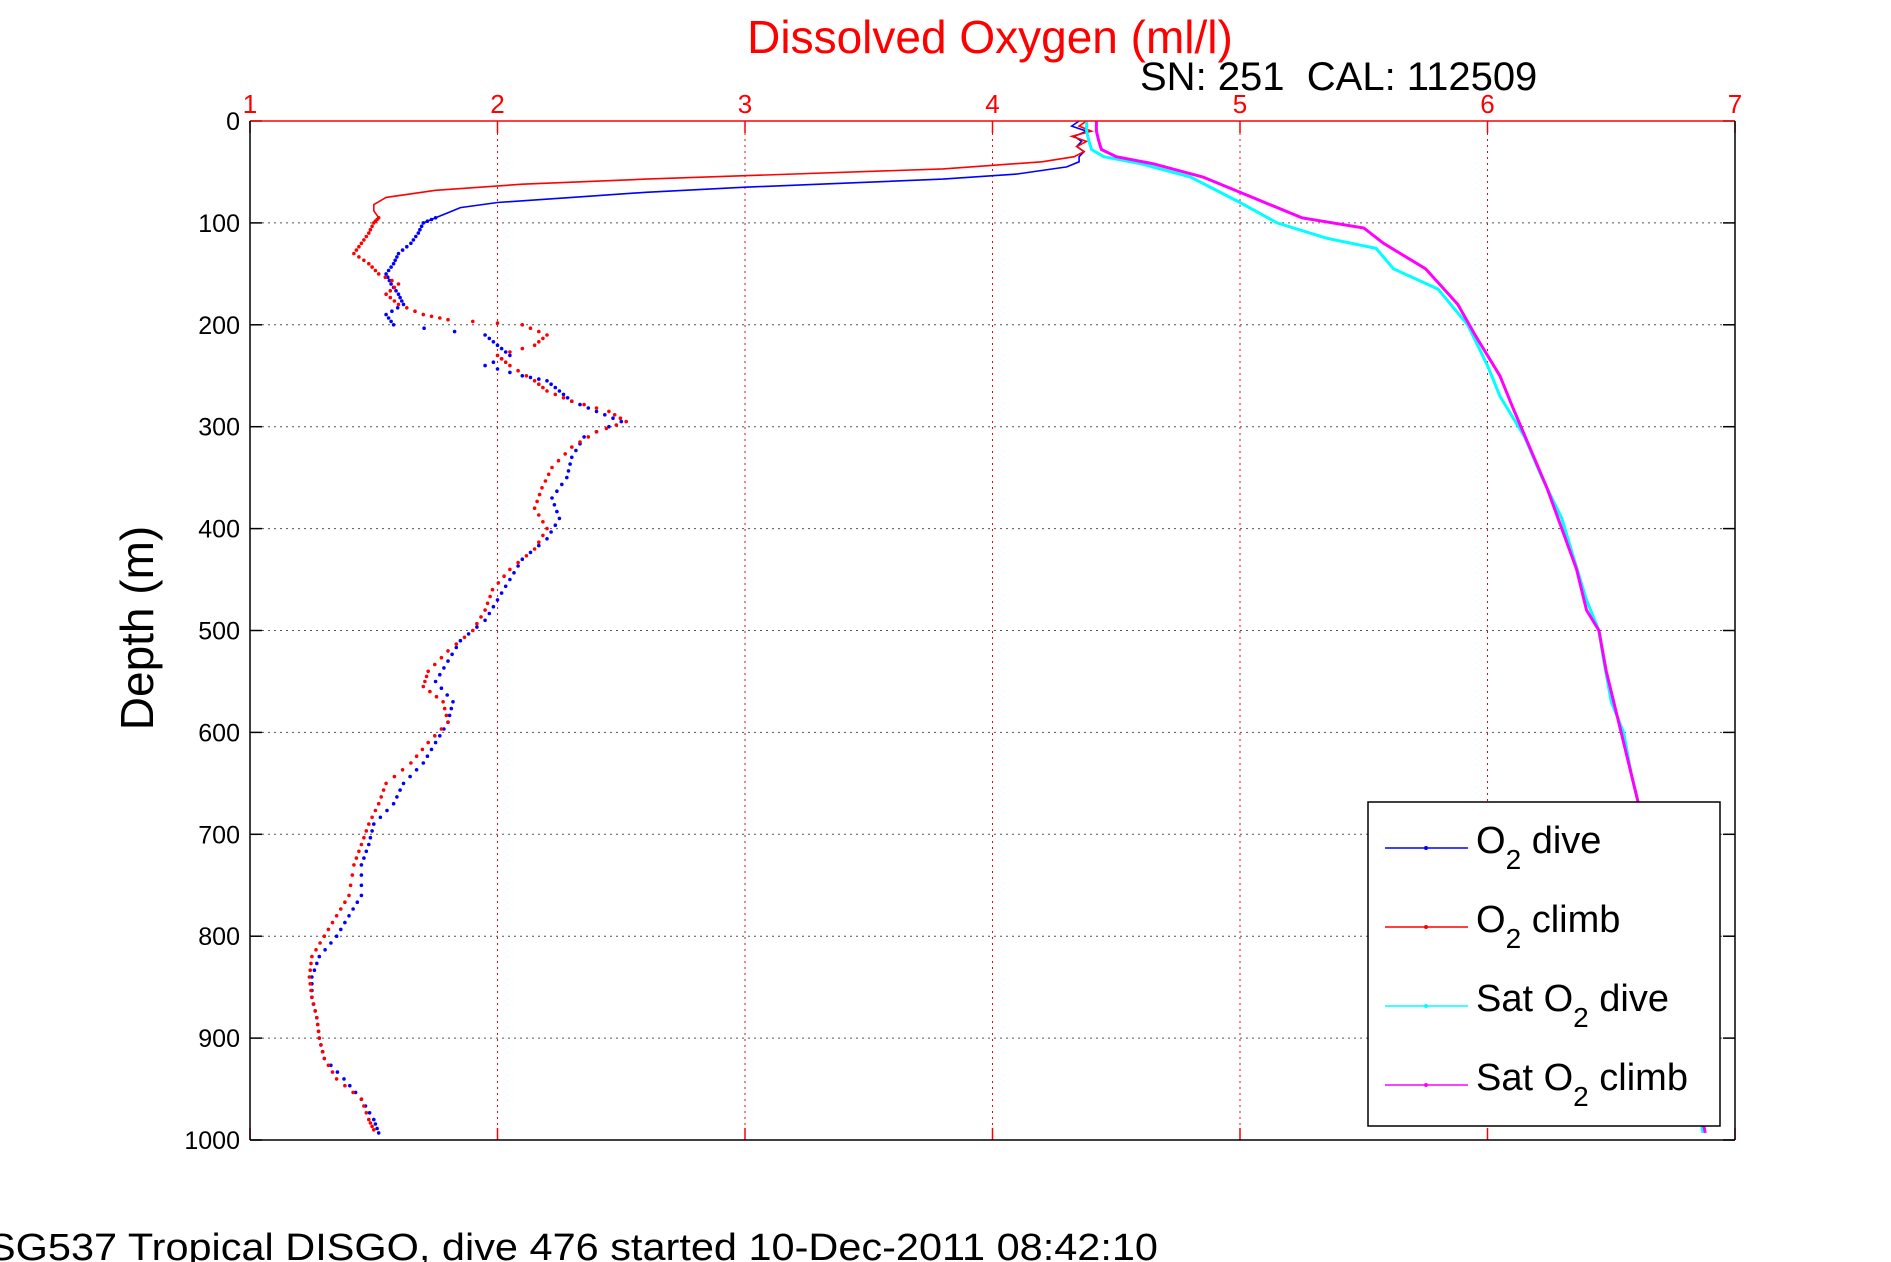 The image size is (1891, 1262). I want to click on y-tick-label: 800, so click(219, 937).